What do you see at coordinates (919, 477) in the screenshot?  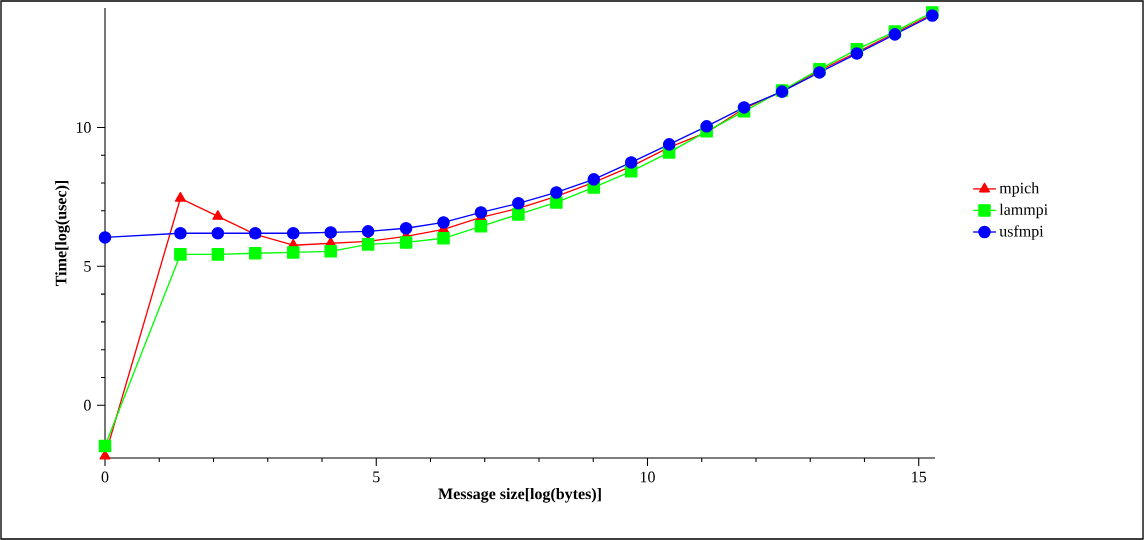 I see `x-tick-label: 15` at bounding box center [919, 477].